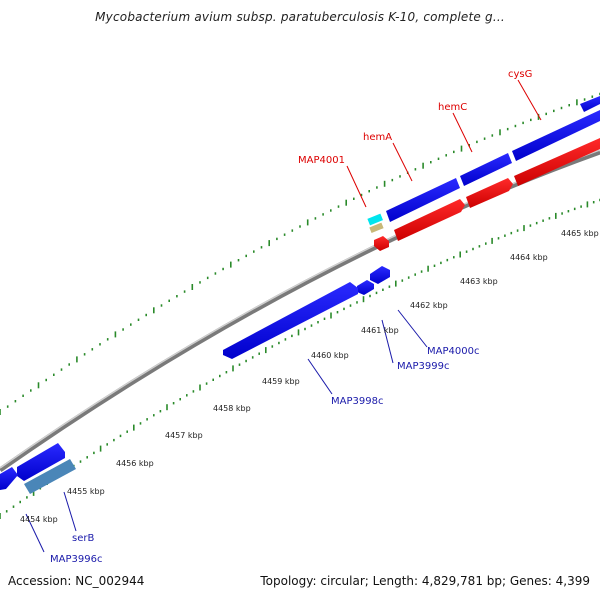 This screenshot has width=600, height=600. I want to click on scale-label-4459: 4459 kbp, so click(281, 381).